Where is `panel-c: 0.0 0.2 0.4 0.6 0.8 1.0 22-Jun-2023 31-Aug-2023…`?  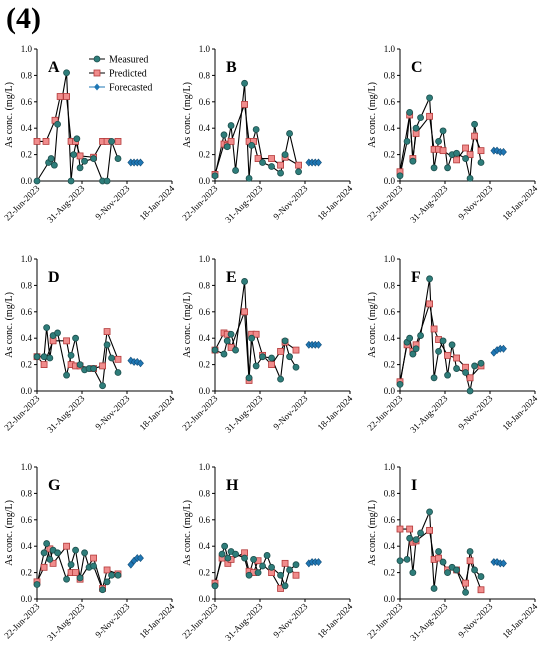
panel-c: 0.0 0.2 0.4 0.6 0.8 1.0 22-Jun-2023 31-Aug-2023… is located at coordinates (452, 134).